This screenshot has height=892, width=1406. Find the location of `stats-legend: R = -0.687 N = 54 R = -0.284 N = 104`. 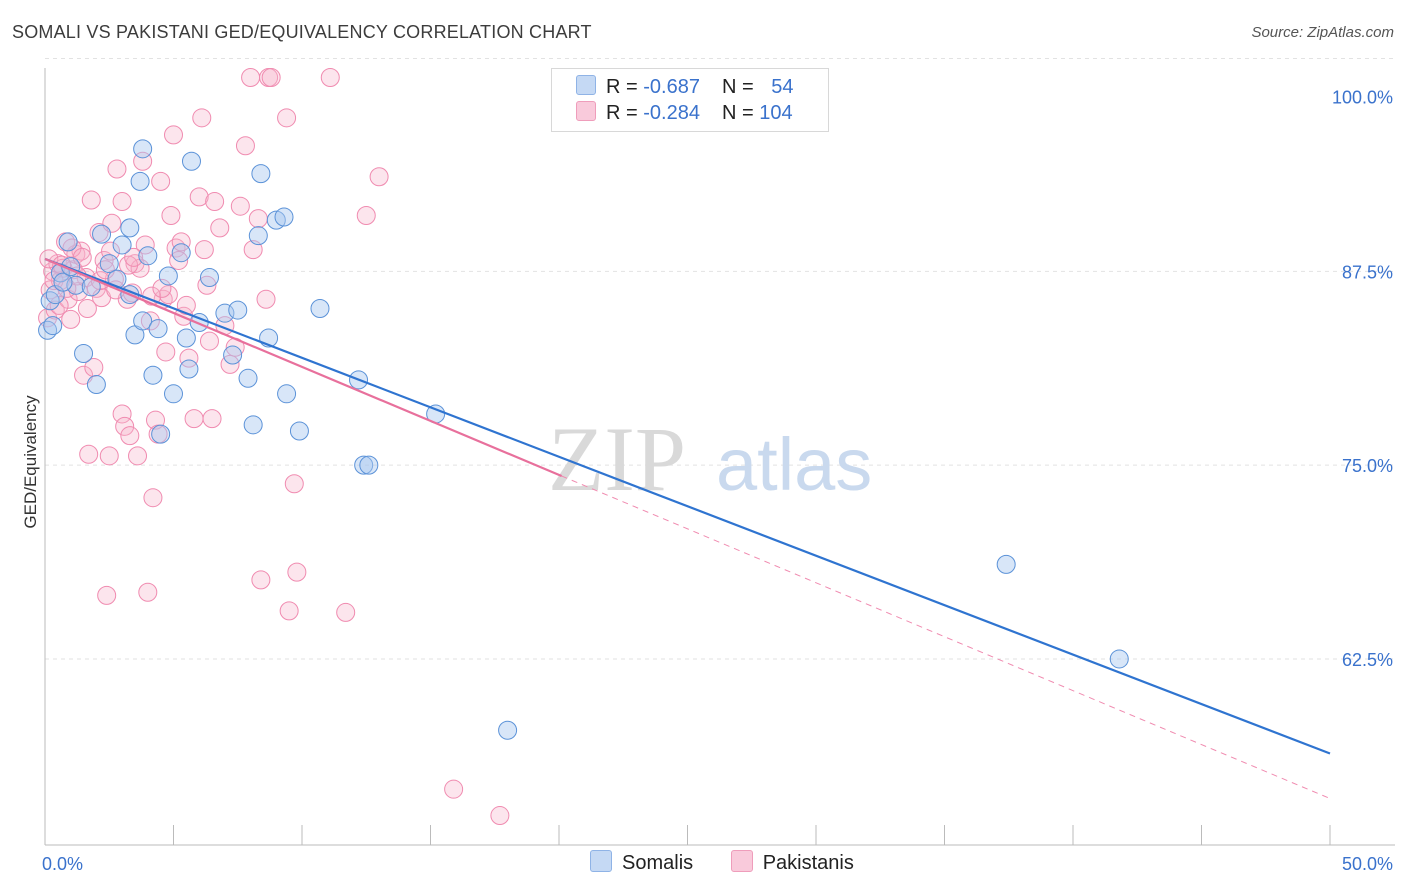

stats-legend: R = -0.687 N = 54 R = -0.284 N = 104 is located at coordinates (690, 100).